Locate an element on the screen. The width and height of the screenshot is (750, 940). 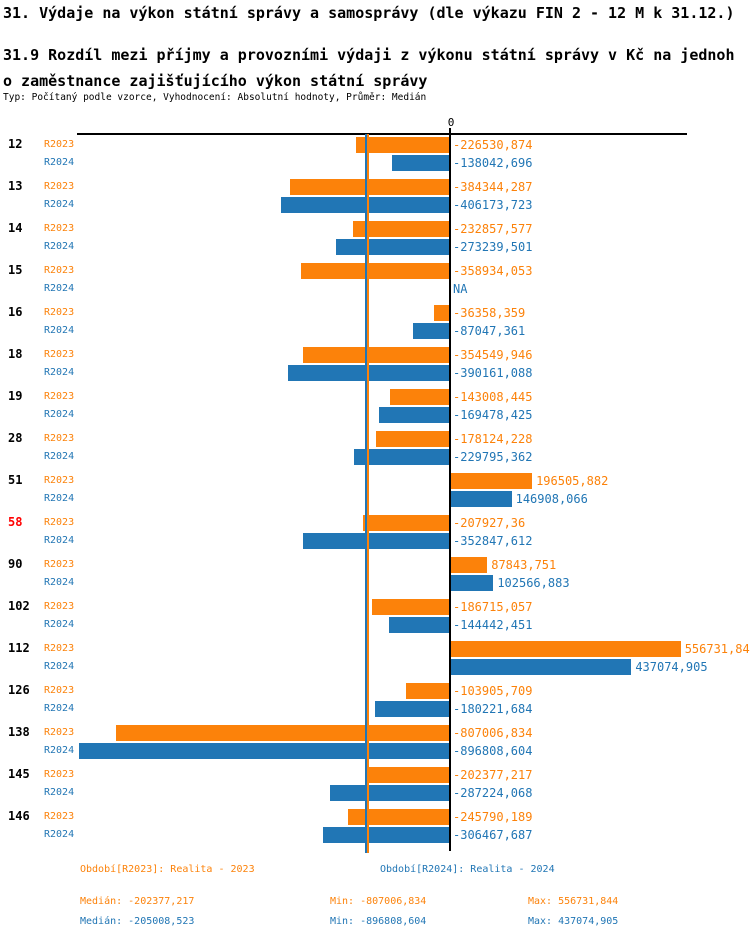
category-label: 28 is located at coordinates (15, 438).